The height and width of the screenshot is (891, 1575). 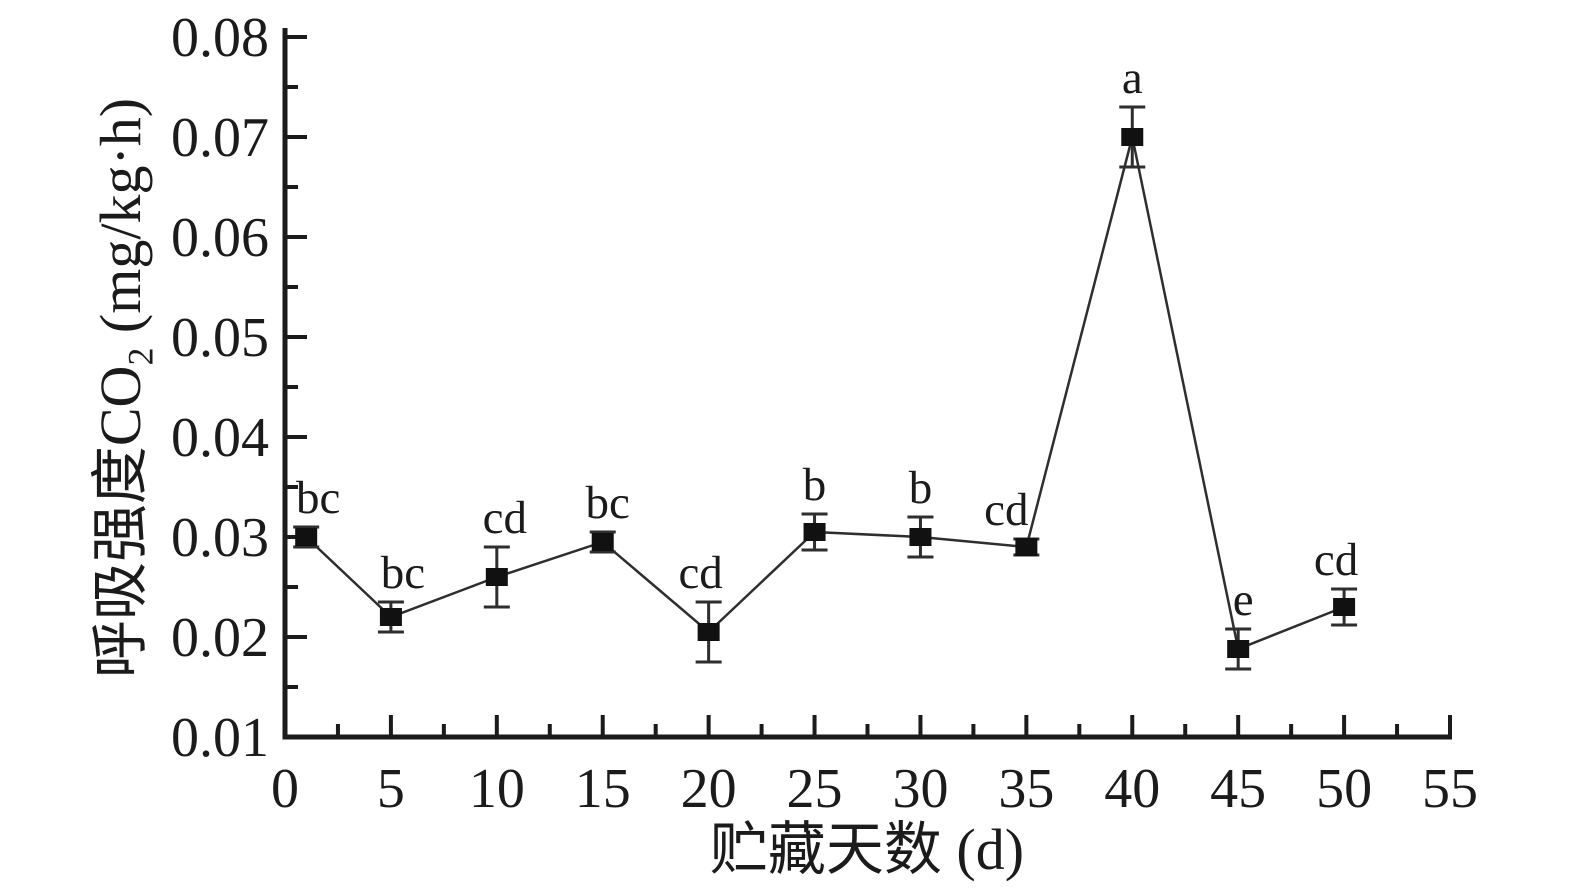 What do you see at coordinates (220, 438) in the screenshot?
I see `y-tick-label: 0.04` at bounding box center [220, 438].